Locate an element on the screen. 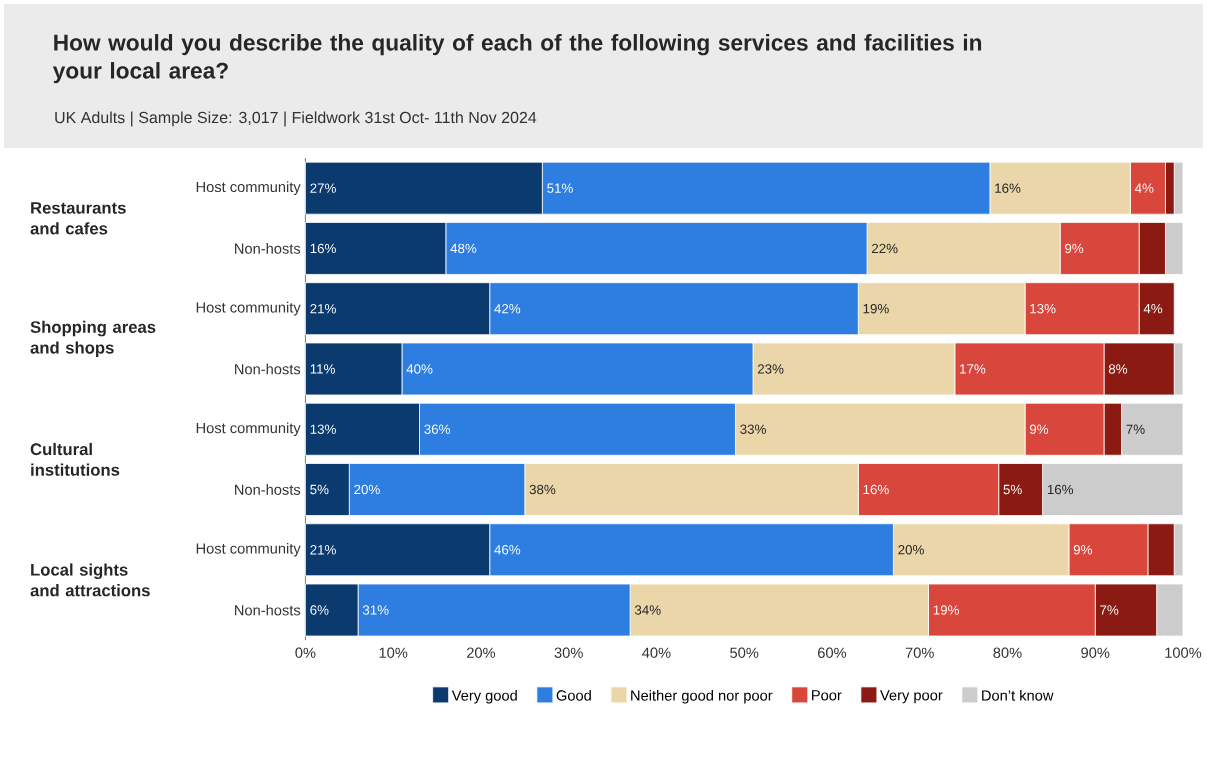  chart-subtitle: UK Adults | Sample Size: 3,017 | Fieldwork 31st Oct- 11th Nov 2024 is located at coordinates (296, 119).